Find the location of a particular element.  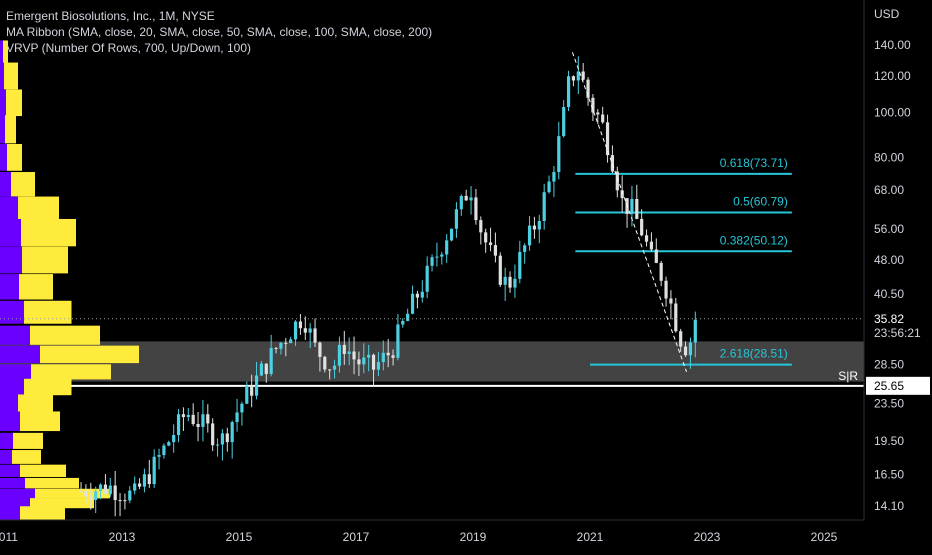

fib-label: 0.618(73.71) is located at coordinates (754, 163).